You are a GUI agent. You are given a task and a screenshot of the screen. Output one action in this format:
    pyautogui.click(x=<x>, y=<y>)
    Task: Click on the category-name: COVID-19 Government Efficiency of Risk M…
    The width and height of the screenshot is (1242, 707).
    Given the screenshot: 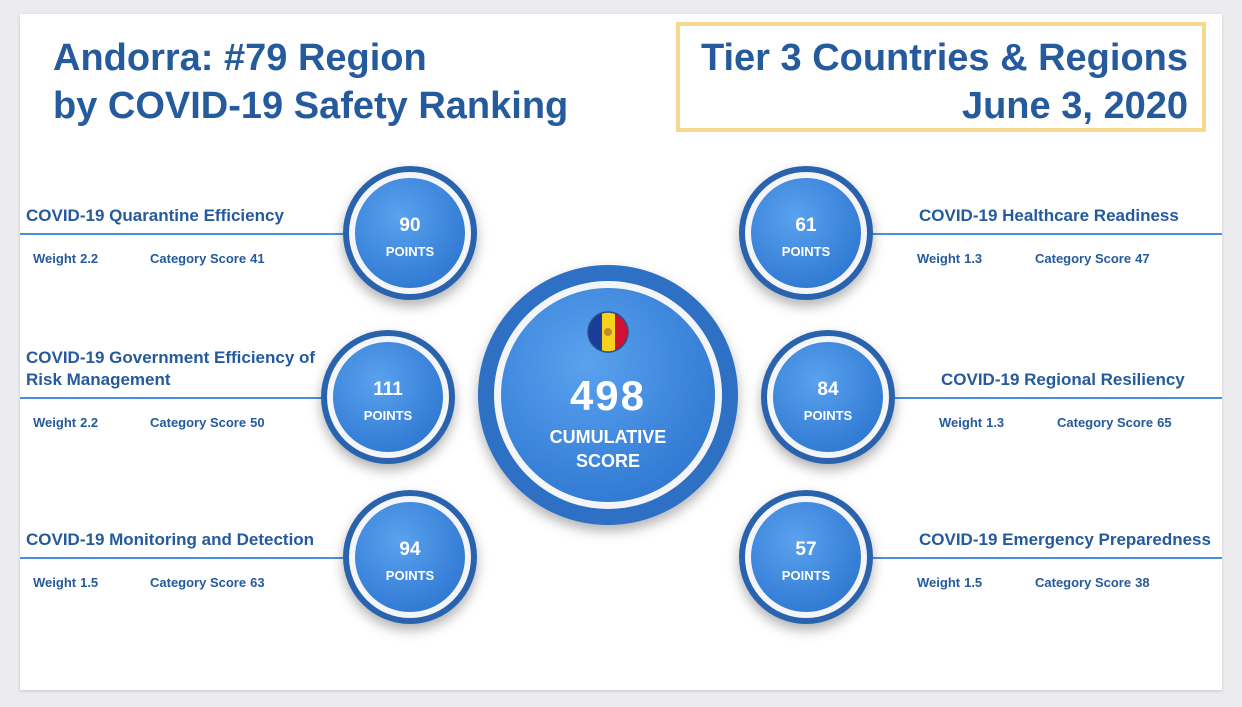 What is the action you would take?
    pyautogui.click(x=171, y=368)
    